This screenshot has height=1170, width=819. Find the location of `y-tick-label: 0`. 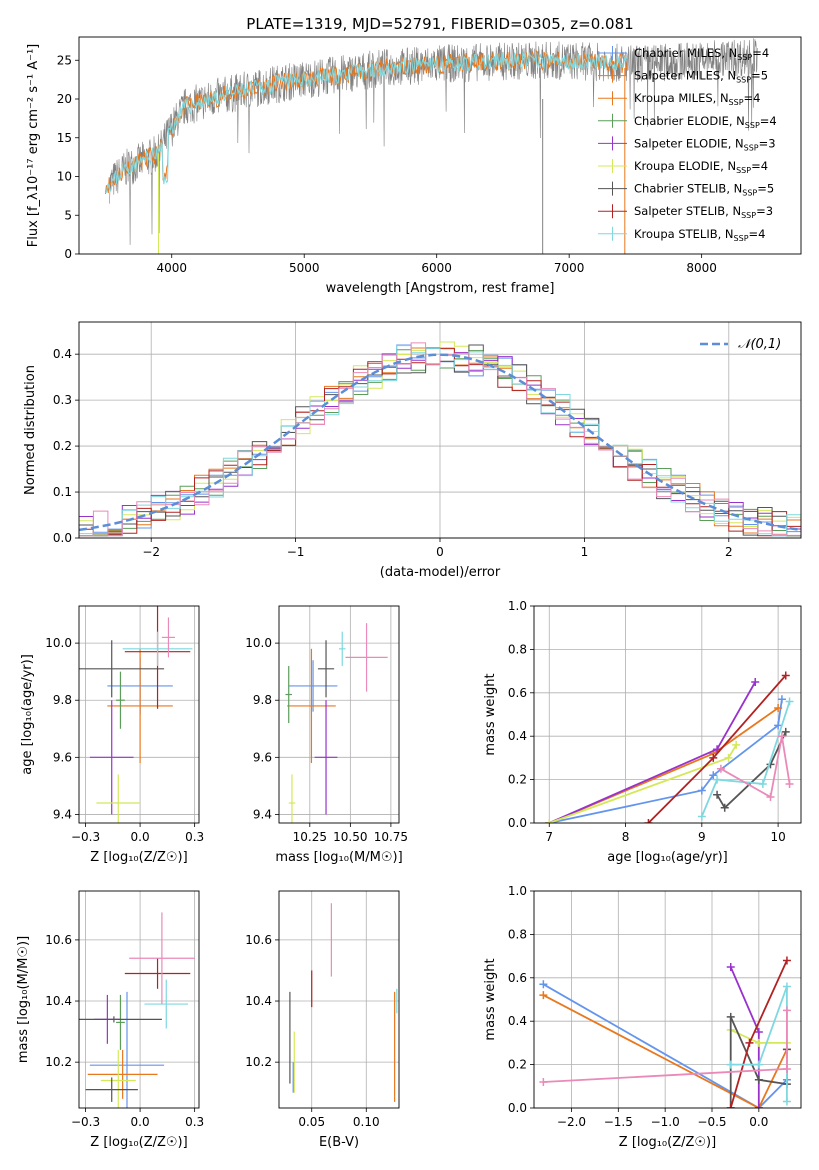

y-tick-label: 0 is located at coordinates (68, 254).